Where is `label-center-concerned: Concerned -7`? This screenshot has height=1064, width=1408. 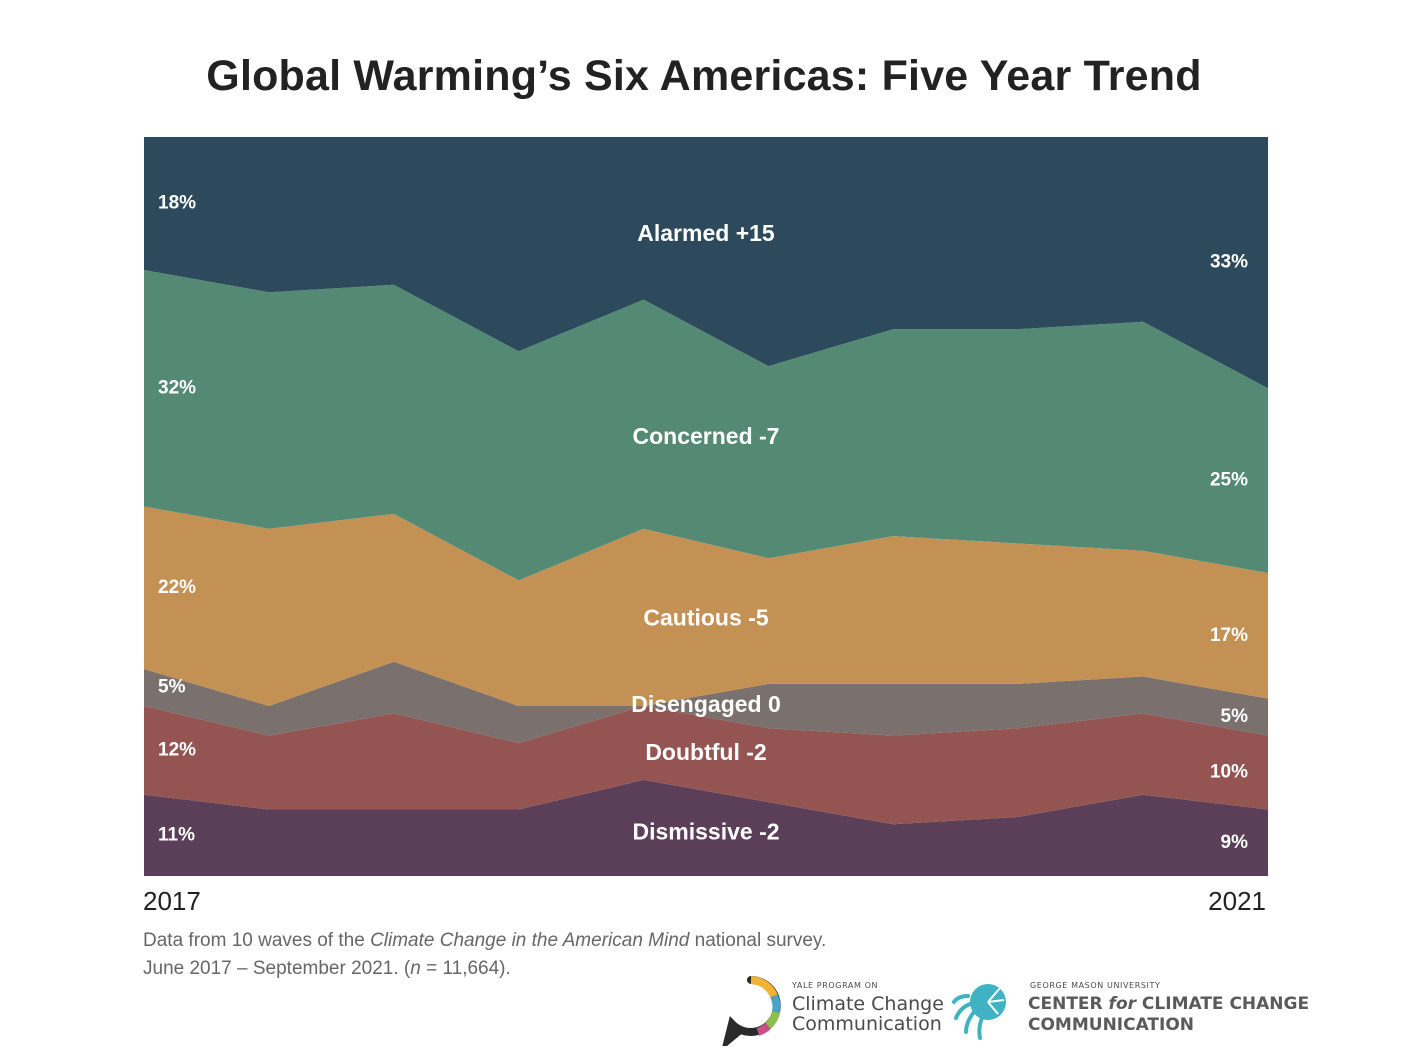 label-center-concerned: Concerned -7 is located at coordinates (706, 436).